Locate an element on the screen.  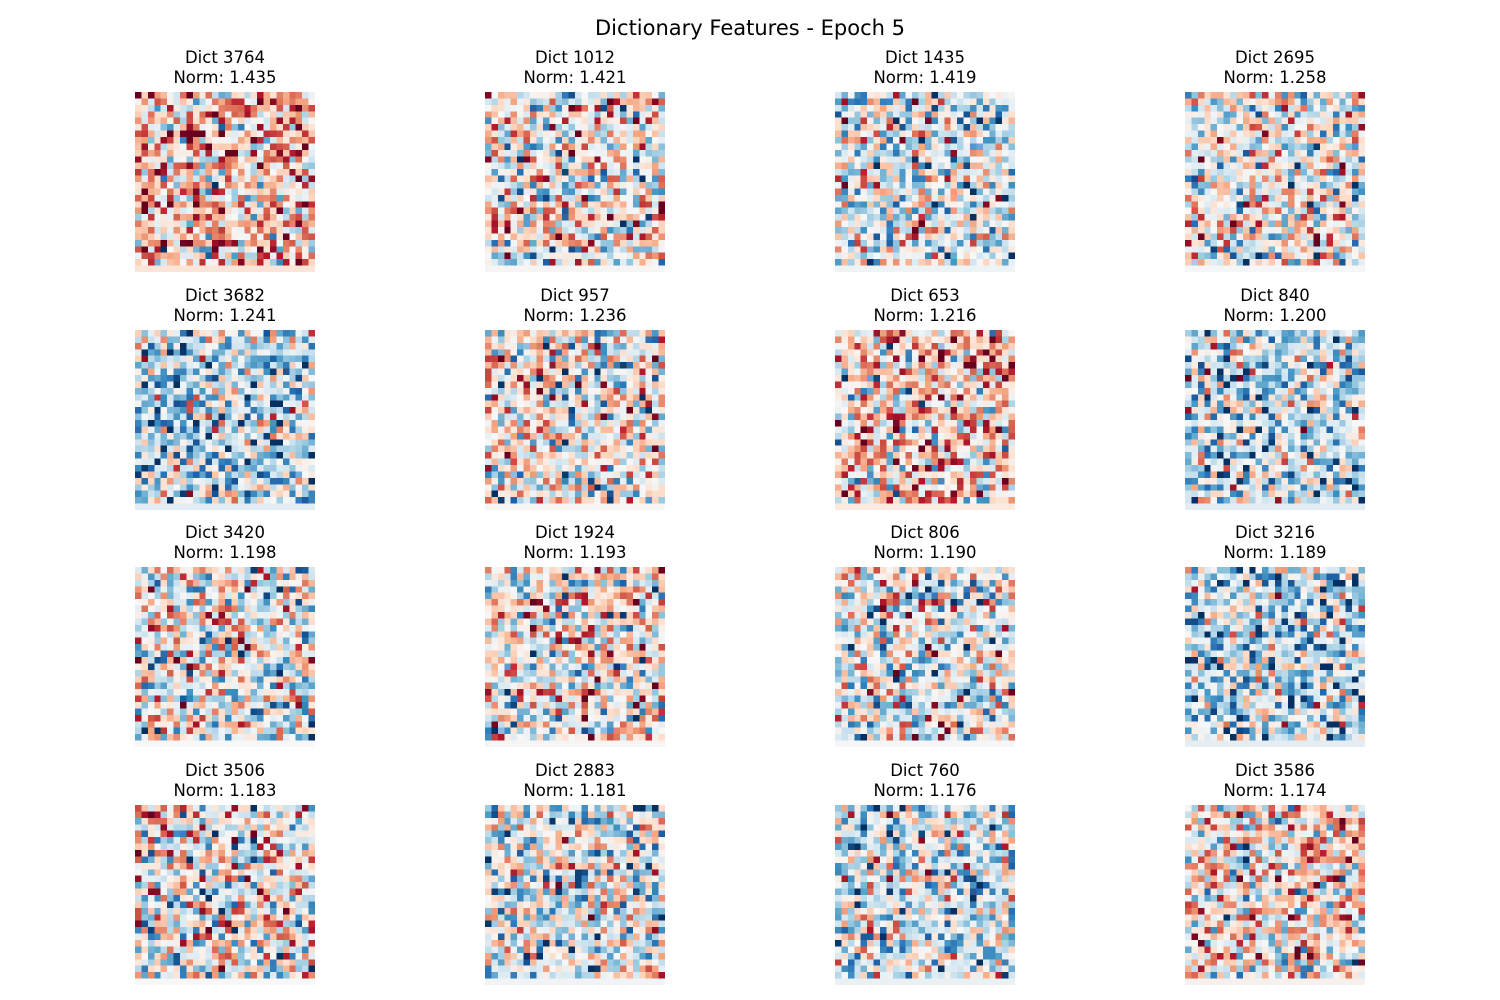
panel-title: Dict 957 Norm: 1.236 is located at coordinates (575, 306).